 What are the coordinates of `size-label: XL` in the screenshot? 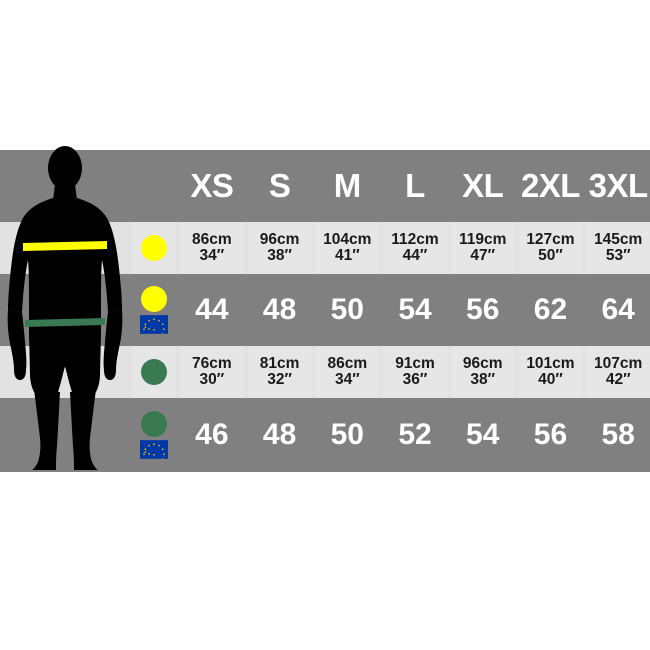 It's located at (483, 185).